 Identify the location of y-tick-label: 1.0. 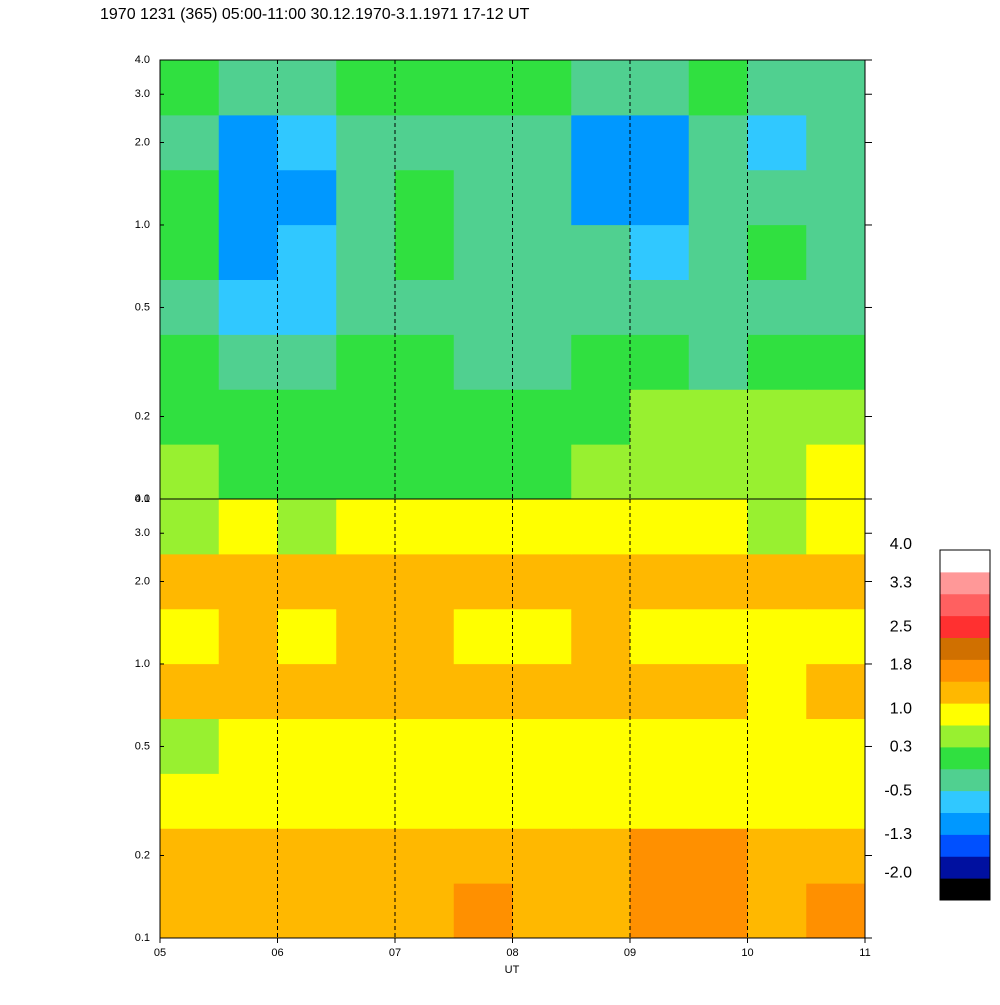
(142, 664).